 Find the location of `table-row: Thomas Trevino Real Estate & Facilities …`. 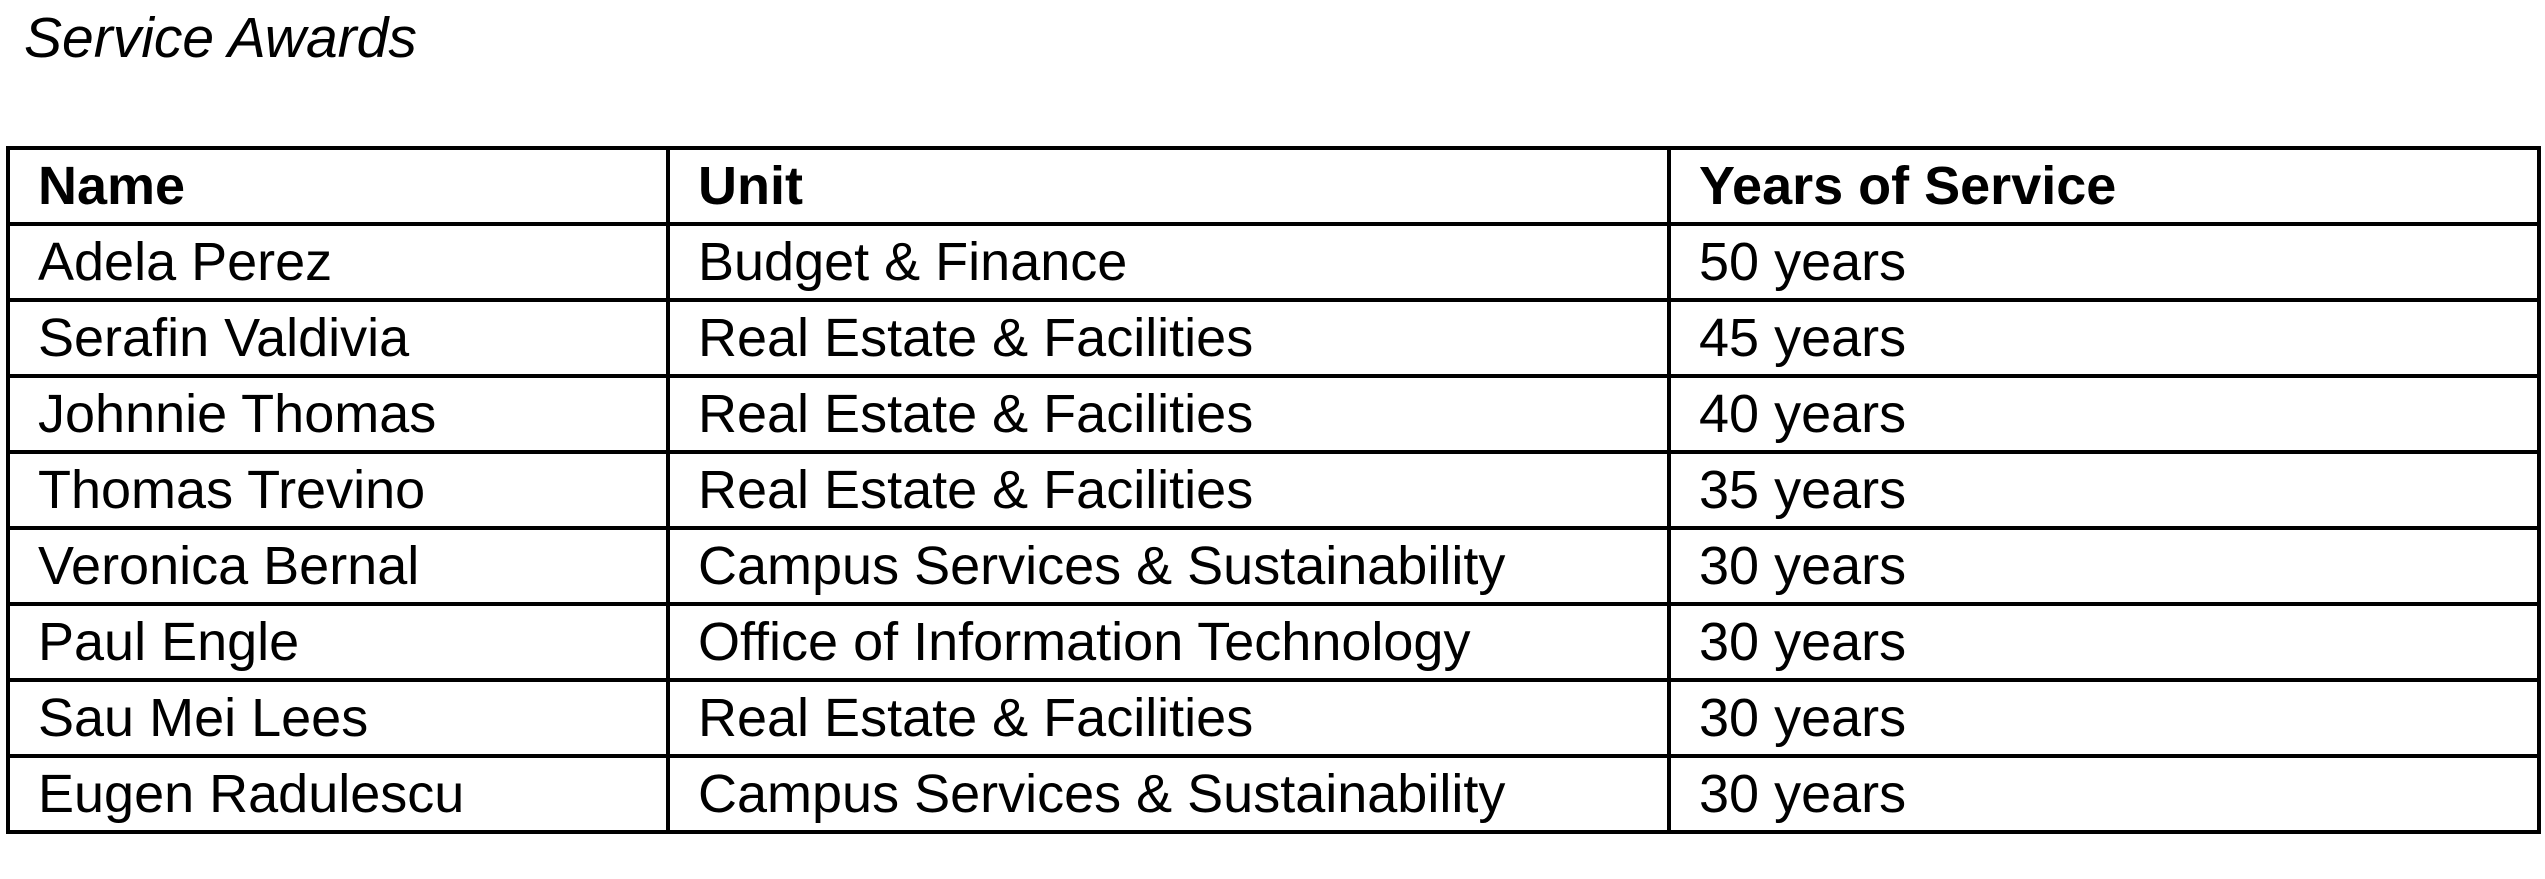

table-row: Thomas Trevino Real Estate & Facilities … is located at coordinates (1273, 490).